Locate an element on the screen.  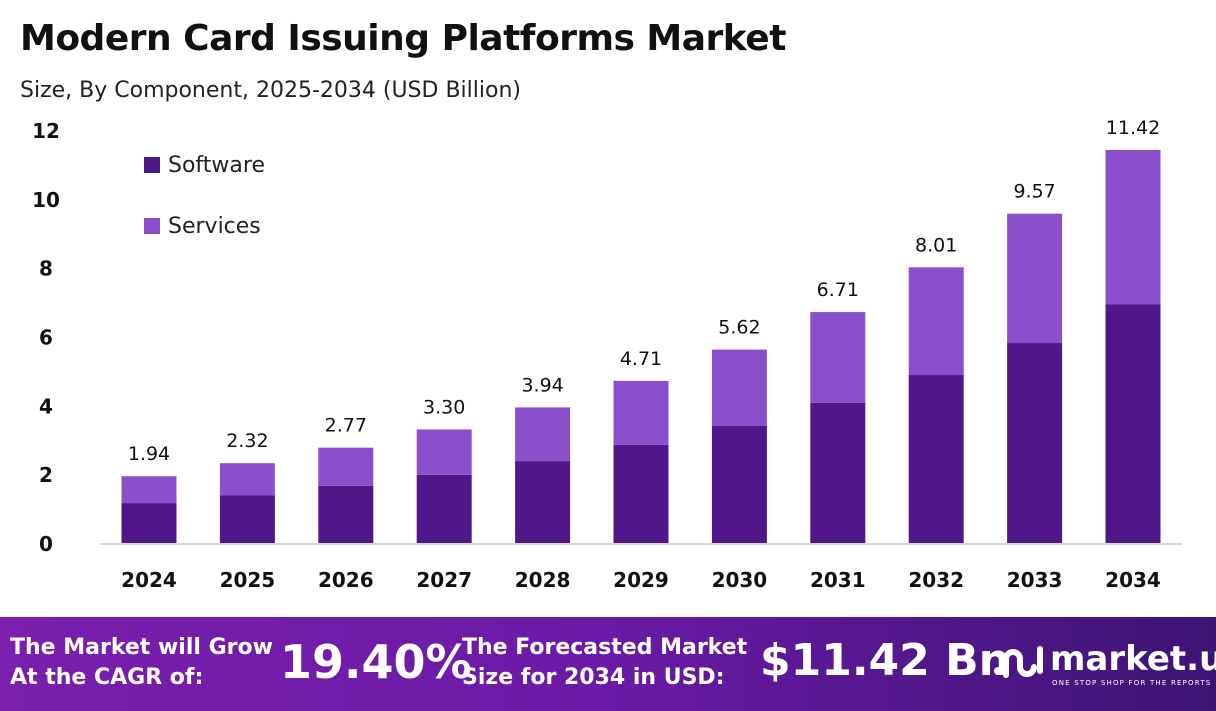
x-tick-label: 2026 is located at coordinates (346, 580).